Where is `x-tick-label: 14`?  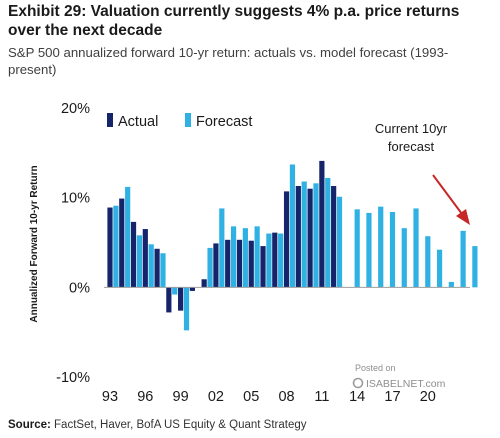
x-tick-label: 14 is located at coordinates (357, 397).